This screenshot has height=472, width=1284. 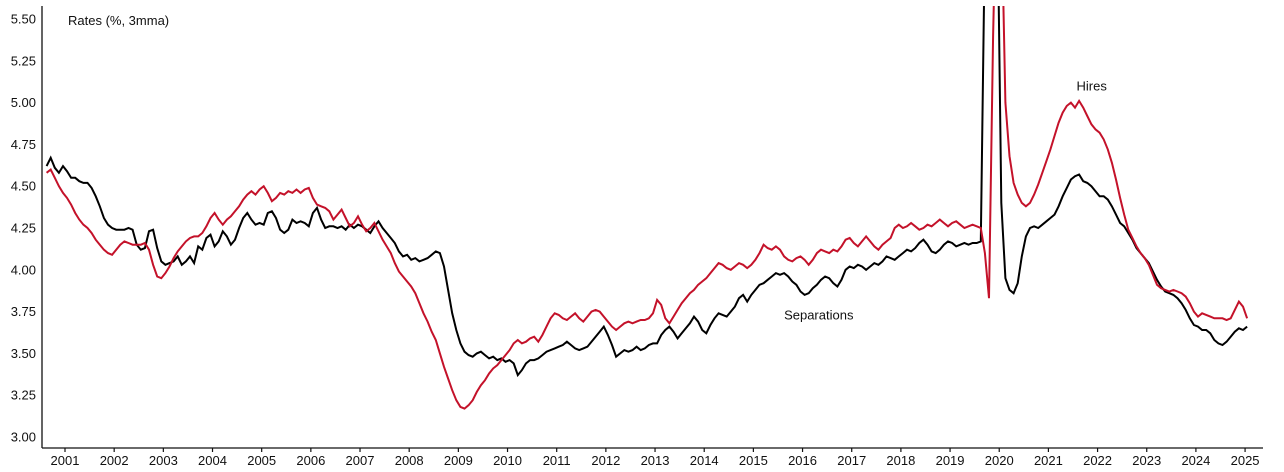 I want to click on x-tick-label: 2013, so click(x=655, y=460).